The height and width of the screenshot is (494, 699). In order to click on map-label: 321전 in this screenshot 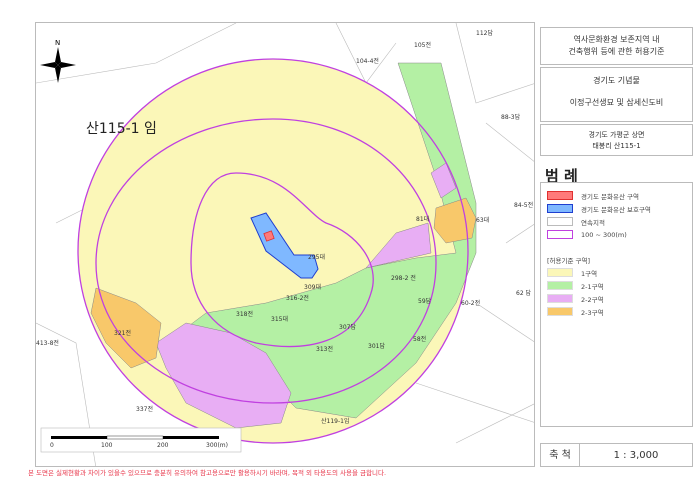, I will do `click(122, 333)`.